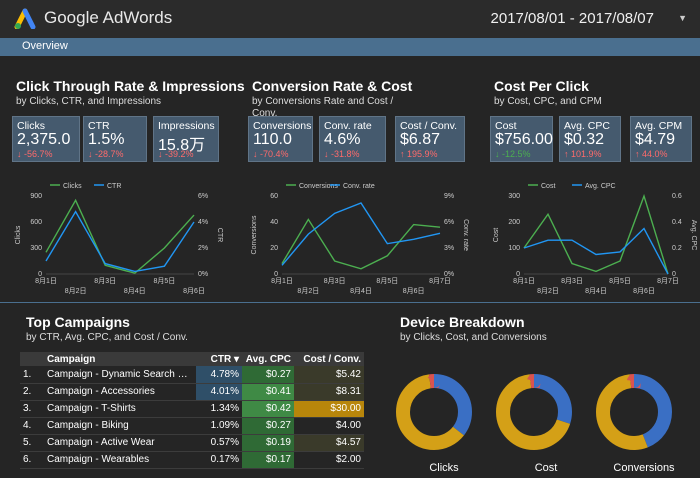 The image size is (700, 478). Describe the element at coordinates (682, 18) in the screenshot. I see `caret-down-icon: ▼` at that location.